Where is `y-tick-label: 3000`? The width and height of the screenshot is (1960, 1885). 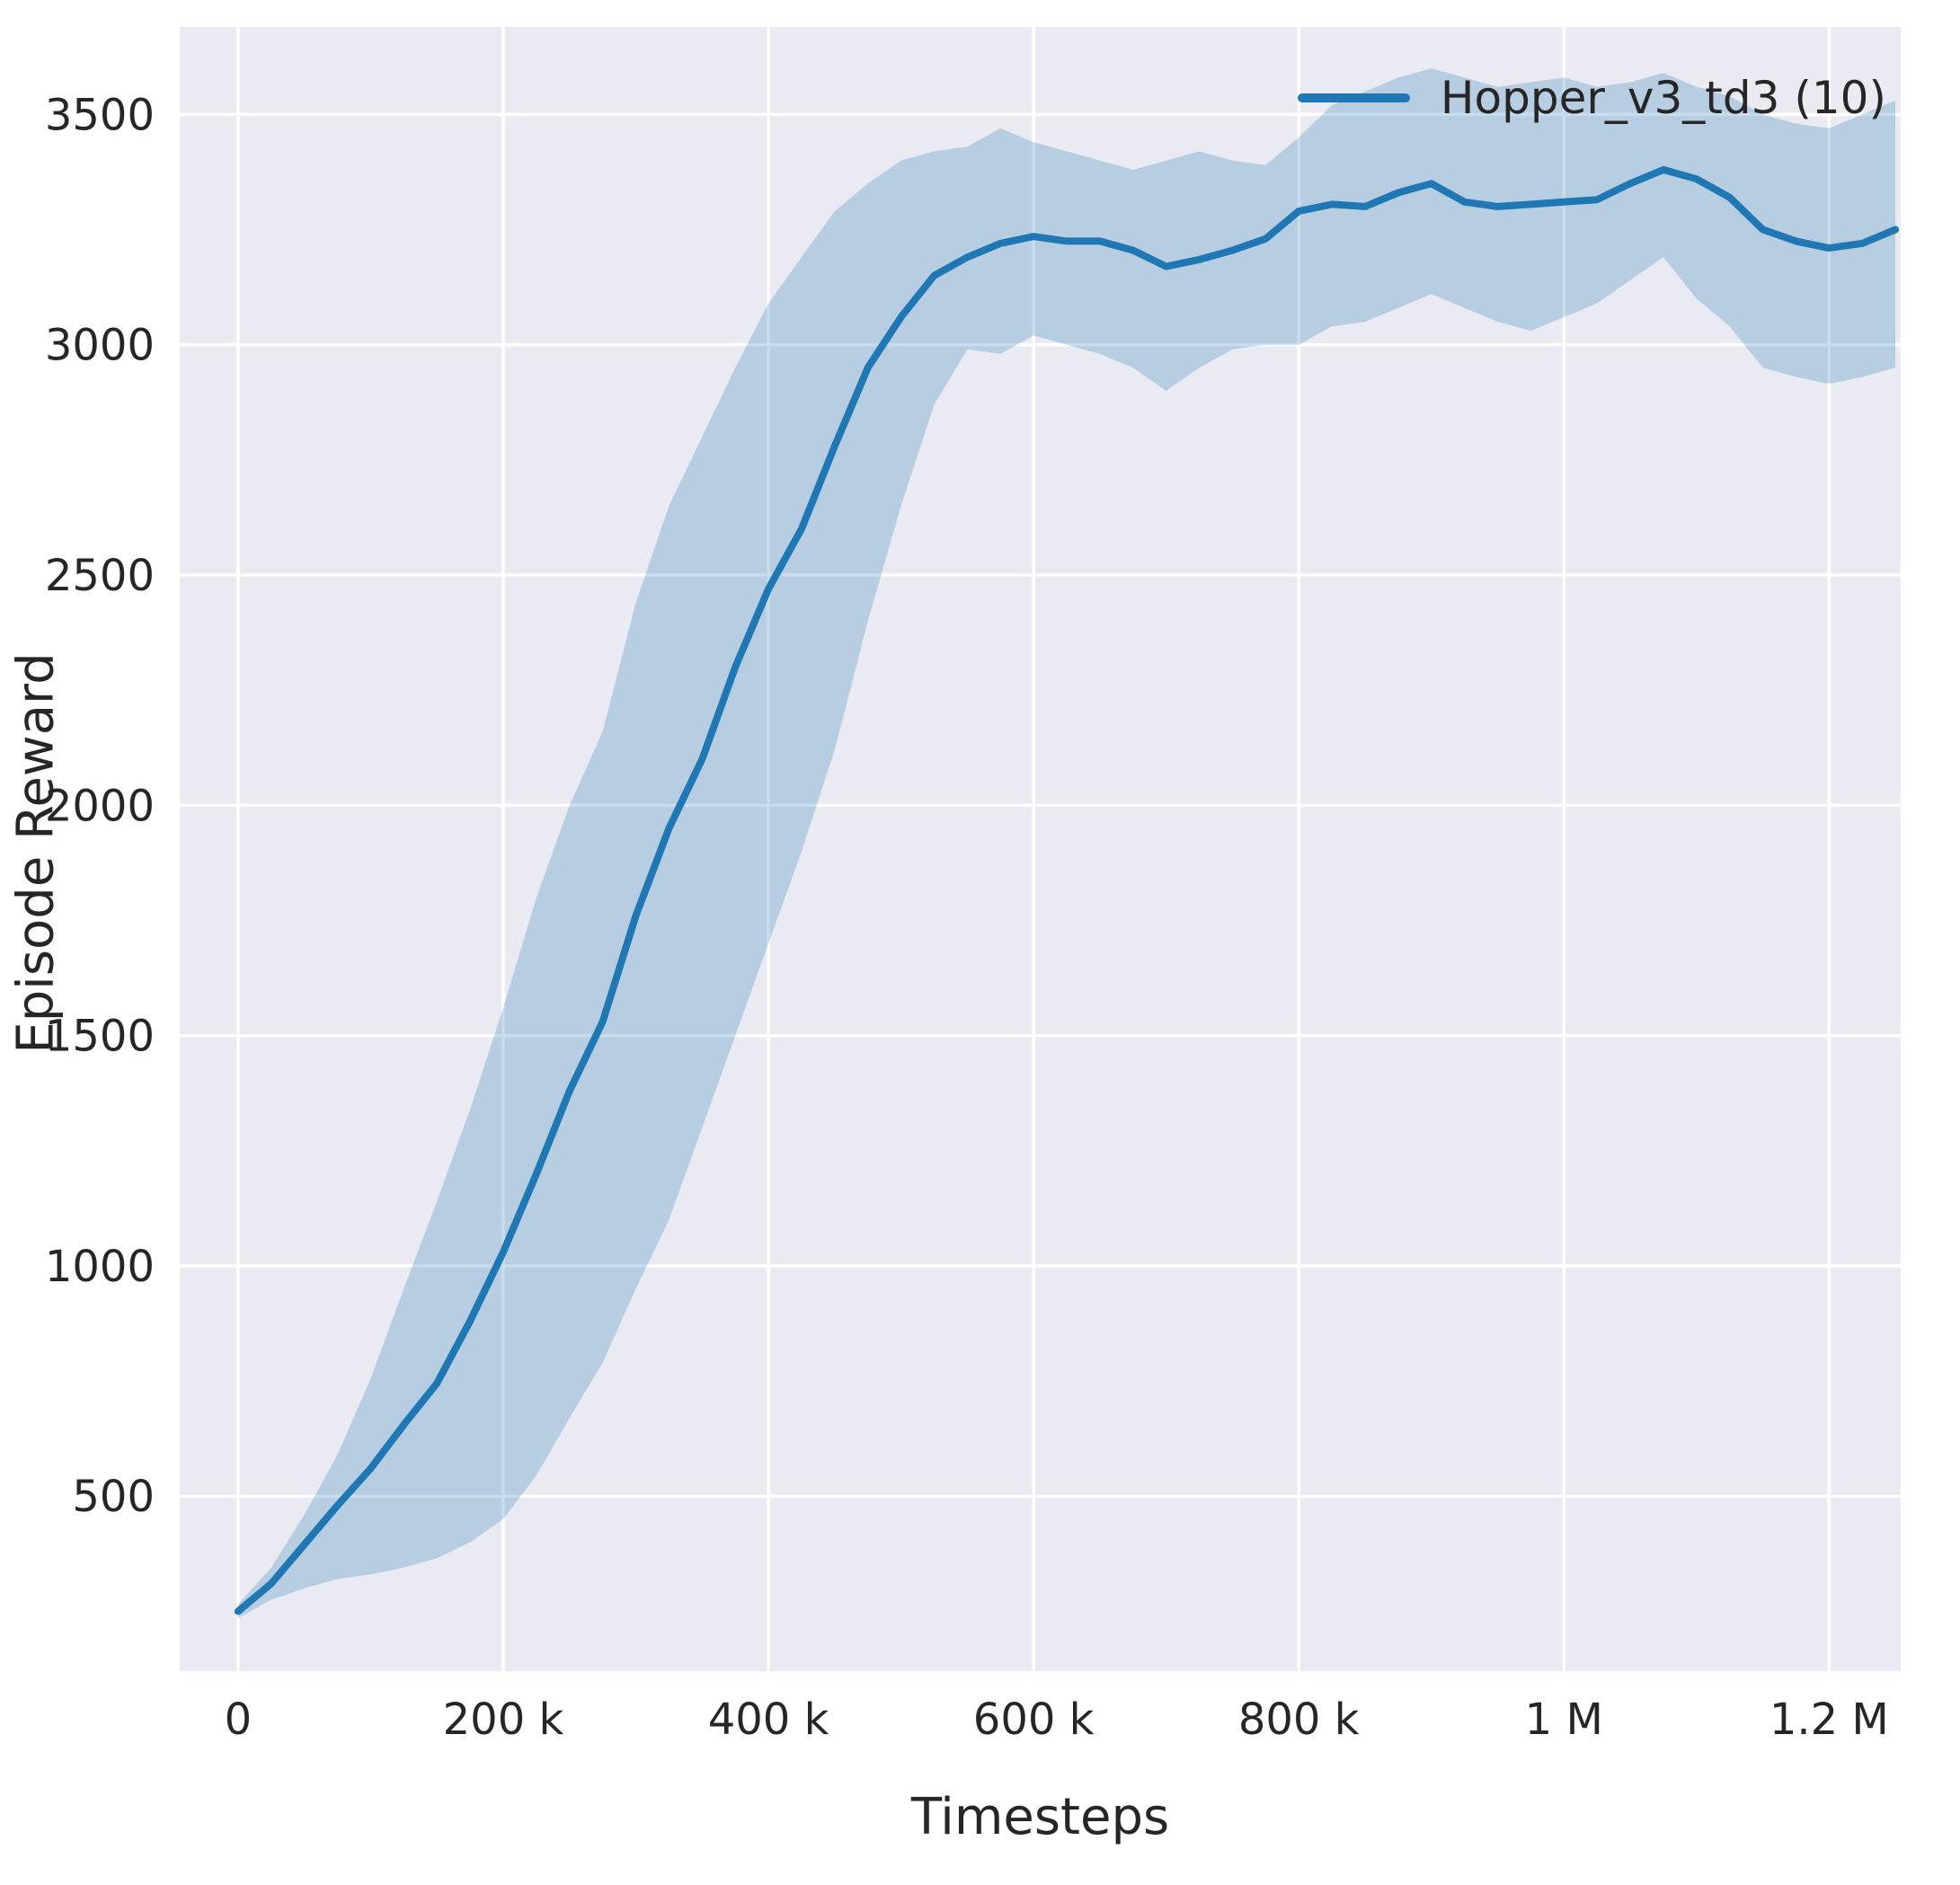 y-tick-label: 3000 is located at coordinates (100, 346).